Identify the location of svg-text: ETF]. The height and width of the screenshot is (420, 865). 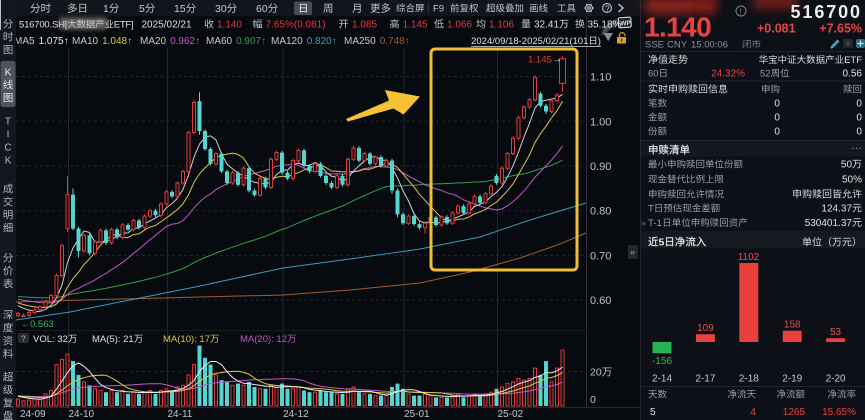
(124, 25).